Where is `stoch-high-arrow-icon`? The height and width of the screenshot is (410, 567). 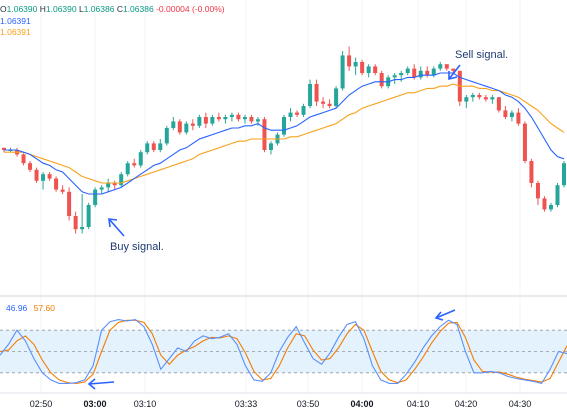 stoch-high-arrow-icon is located at coordinates (445, 315).